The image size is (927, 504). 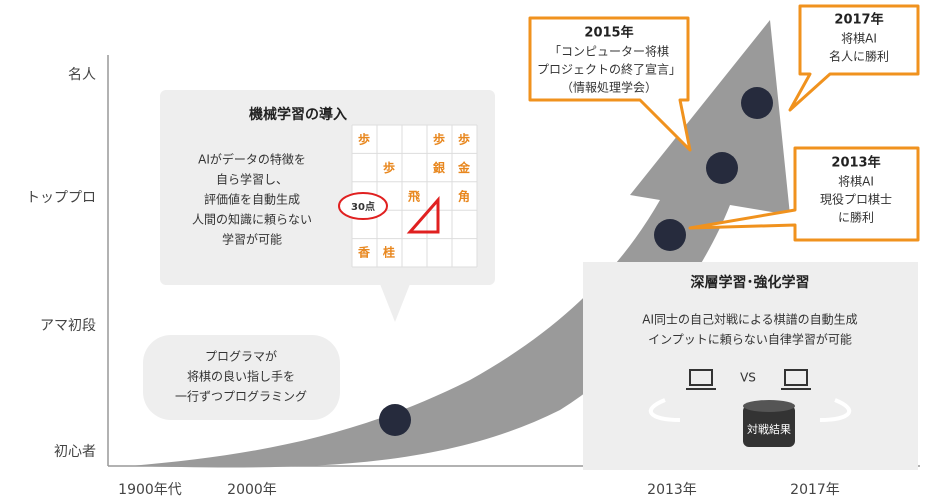 I want to click on callout-2017, so click(x=854, y=58).